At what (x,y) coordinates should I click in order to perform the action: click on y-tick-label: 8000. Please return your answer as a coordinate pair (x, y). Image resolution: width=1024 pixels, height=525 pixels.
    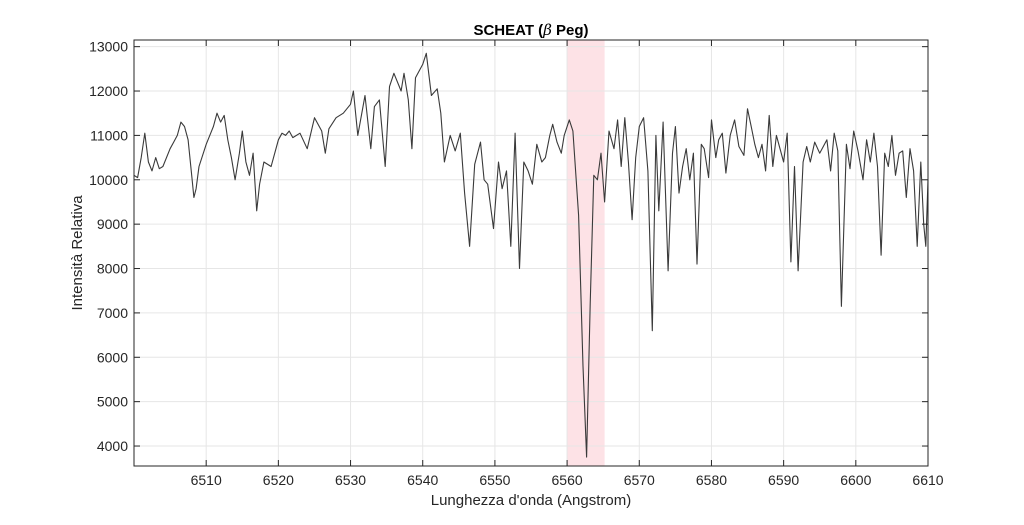
    Looking at the image, I should click on (112, 269).